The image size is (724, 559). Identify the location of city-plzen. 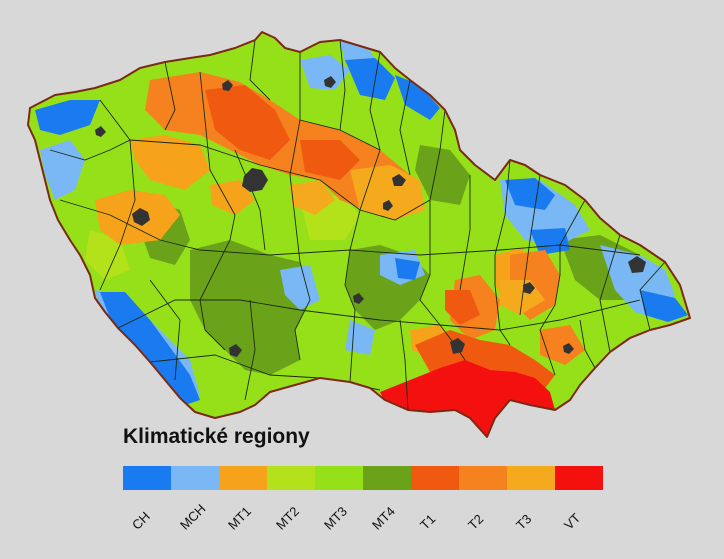
(141, 217).